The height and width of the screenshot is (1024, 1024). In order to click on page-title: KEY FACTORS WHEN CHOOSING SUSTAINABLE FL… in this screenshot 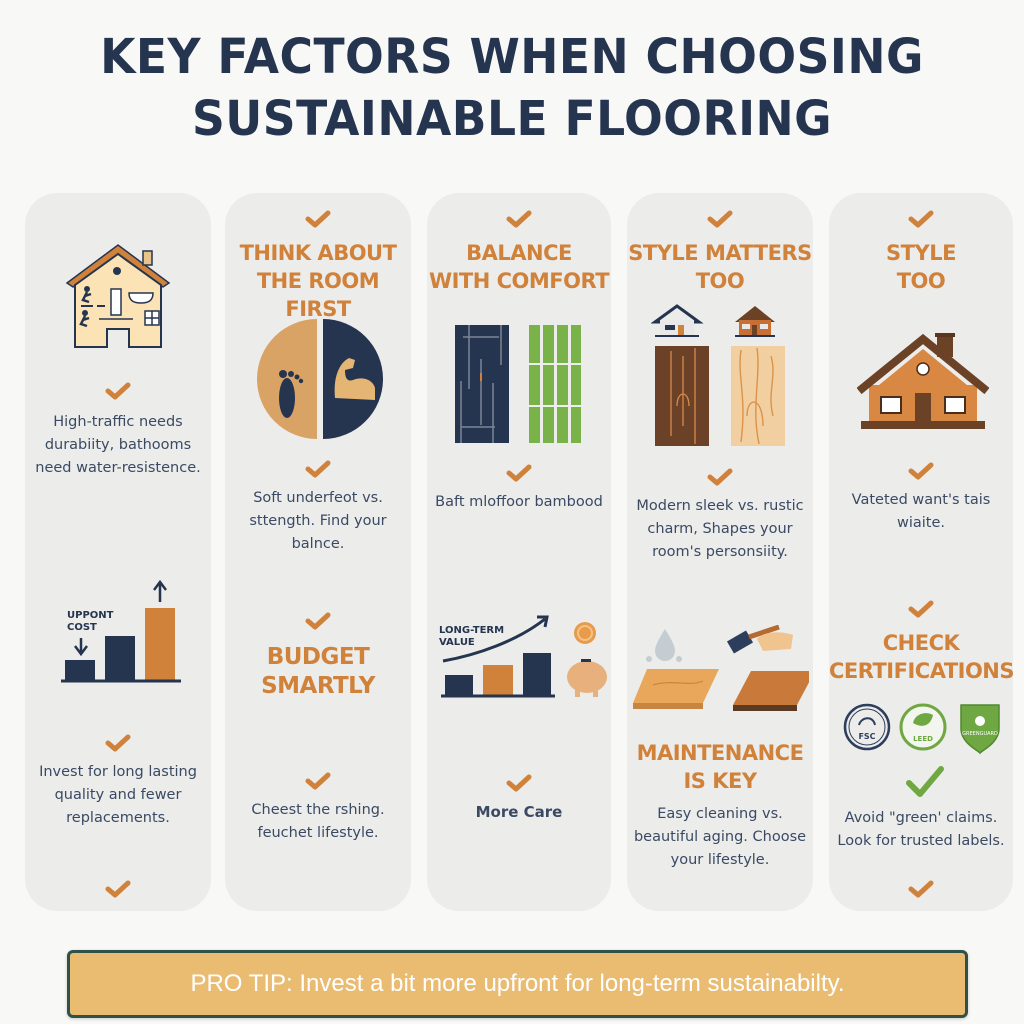, I will do `click(512, 88)`.